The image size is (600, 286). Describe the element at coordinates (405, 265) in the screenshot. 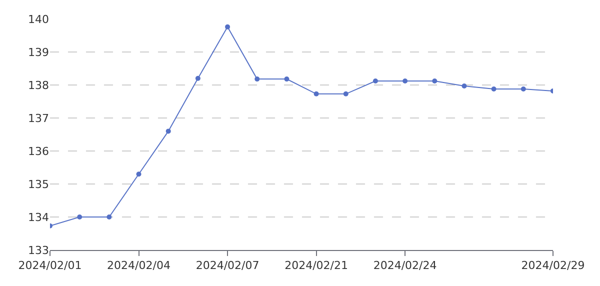

I see `x-tick-label: 2024/02/24` at that location.